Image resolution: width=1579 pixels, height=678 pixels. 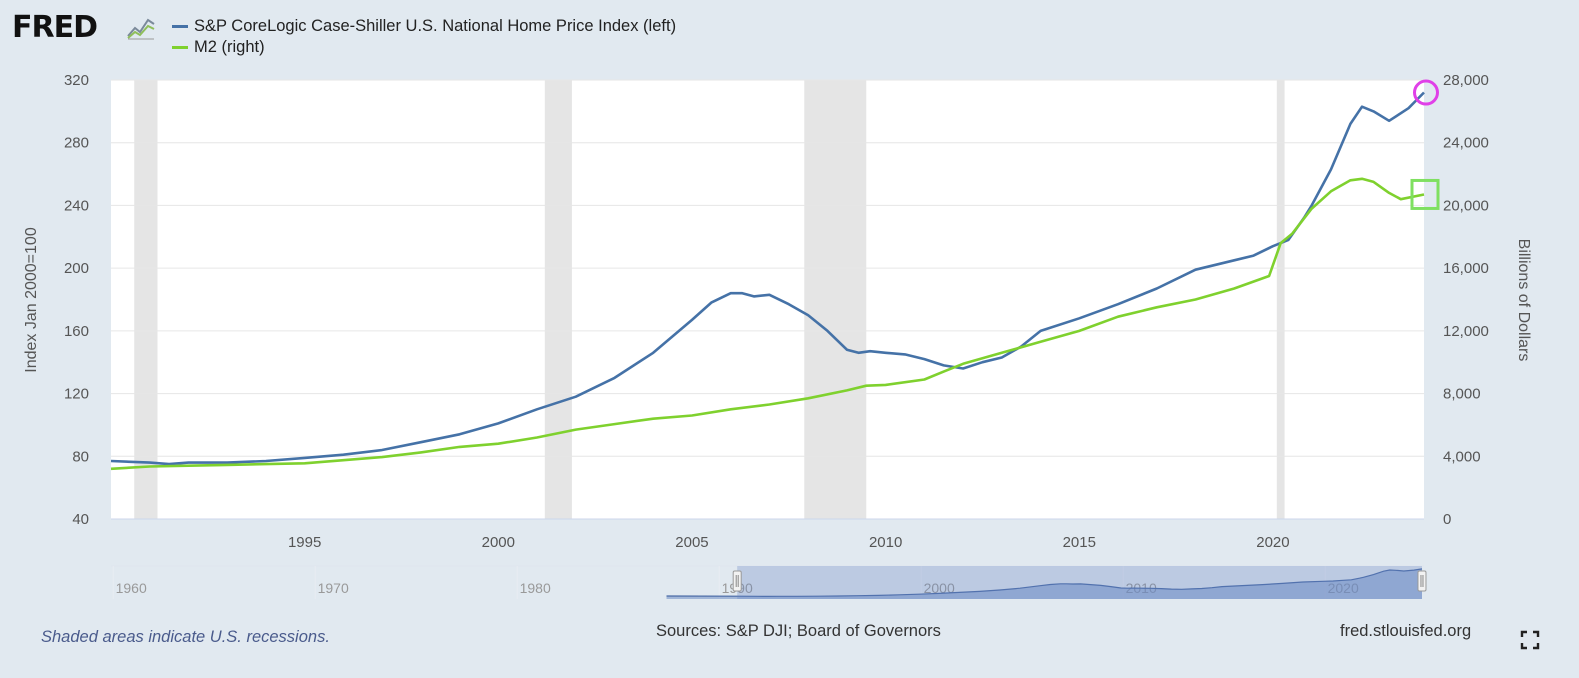 I want to click on x-tick-label: 2020, so click(x=1272, y=542).